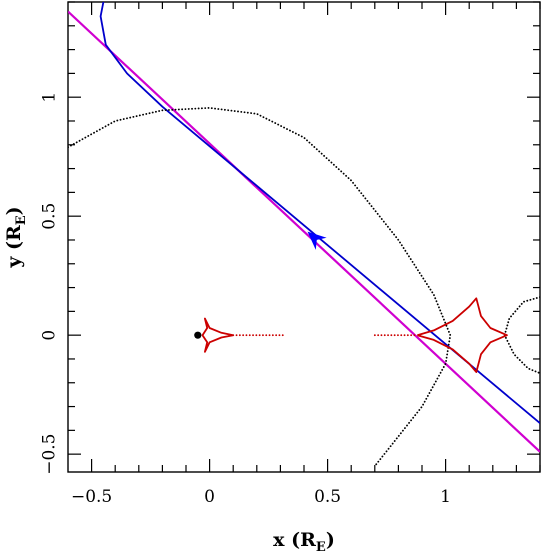 Image resolution: width=541 pixels, height=555 pixels. What do you see at coordinates (209, 497) in the screenshot?
I see `x-tick-label: 0` at bounding box center [209, 497].